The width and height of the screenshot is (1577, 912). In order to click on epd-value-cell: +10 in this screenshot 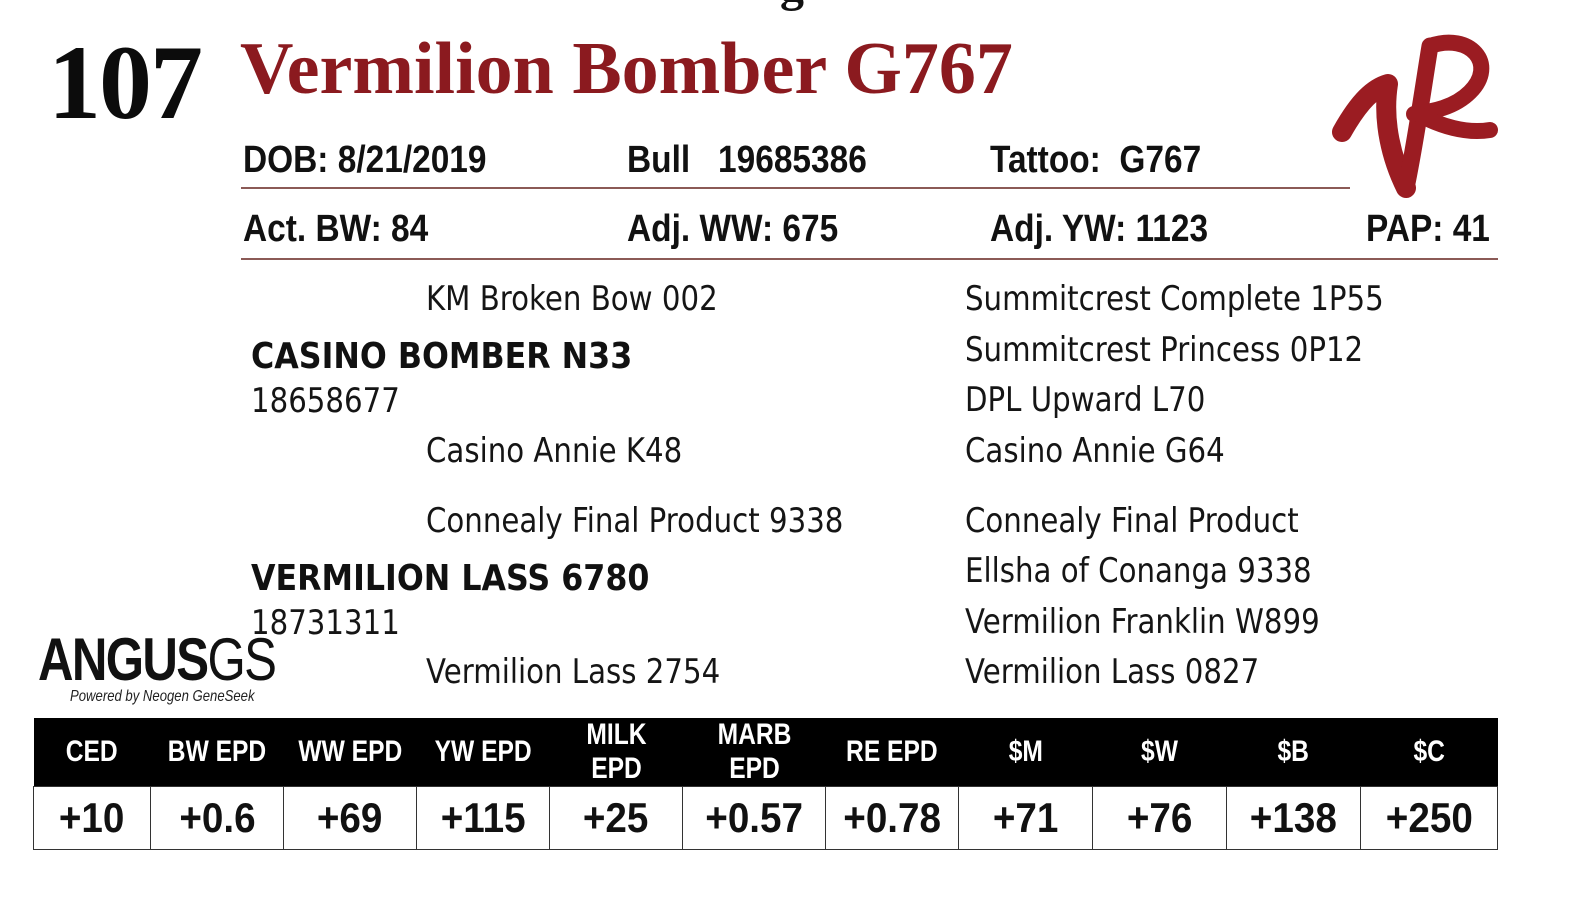, I will do `click(92, 818)`.